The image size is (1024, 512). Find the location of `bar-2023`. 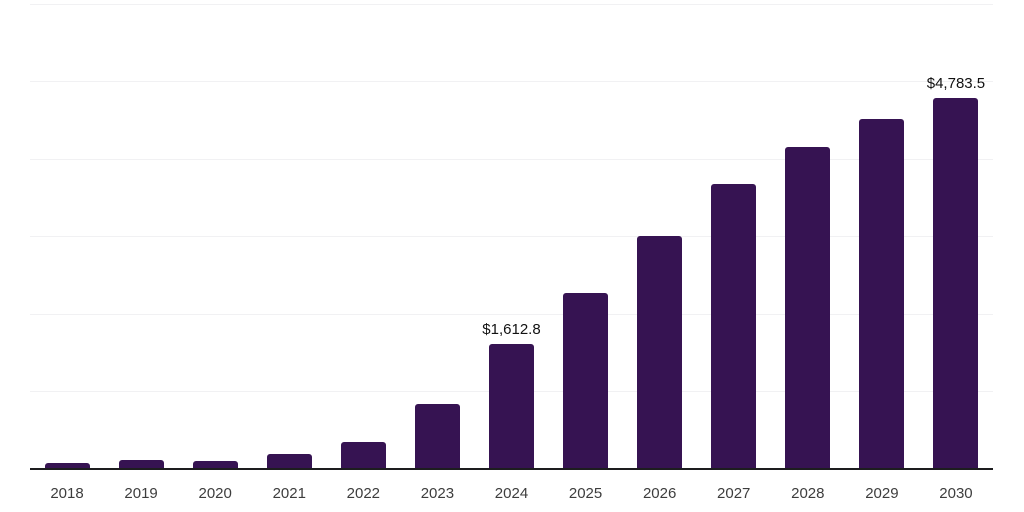

bar-2023 is located at coordinates (437, 436).